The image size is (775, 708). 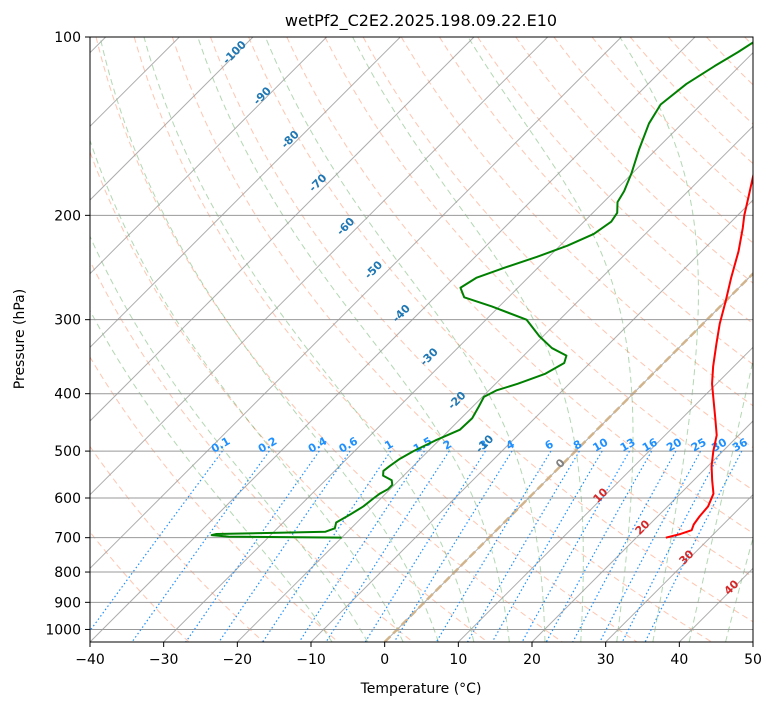 I want to click on moist-adiabat-label: 20, so click(x=643, y=527).